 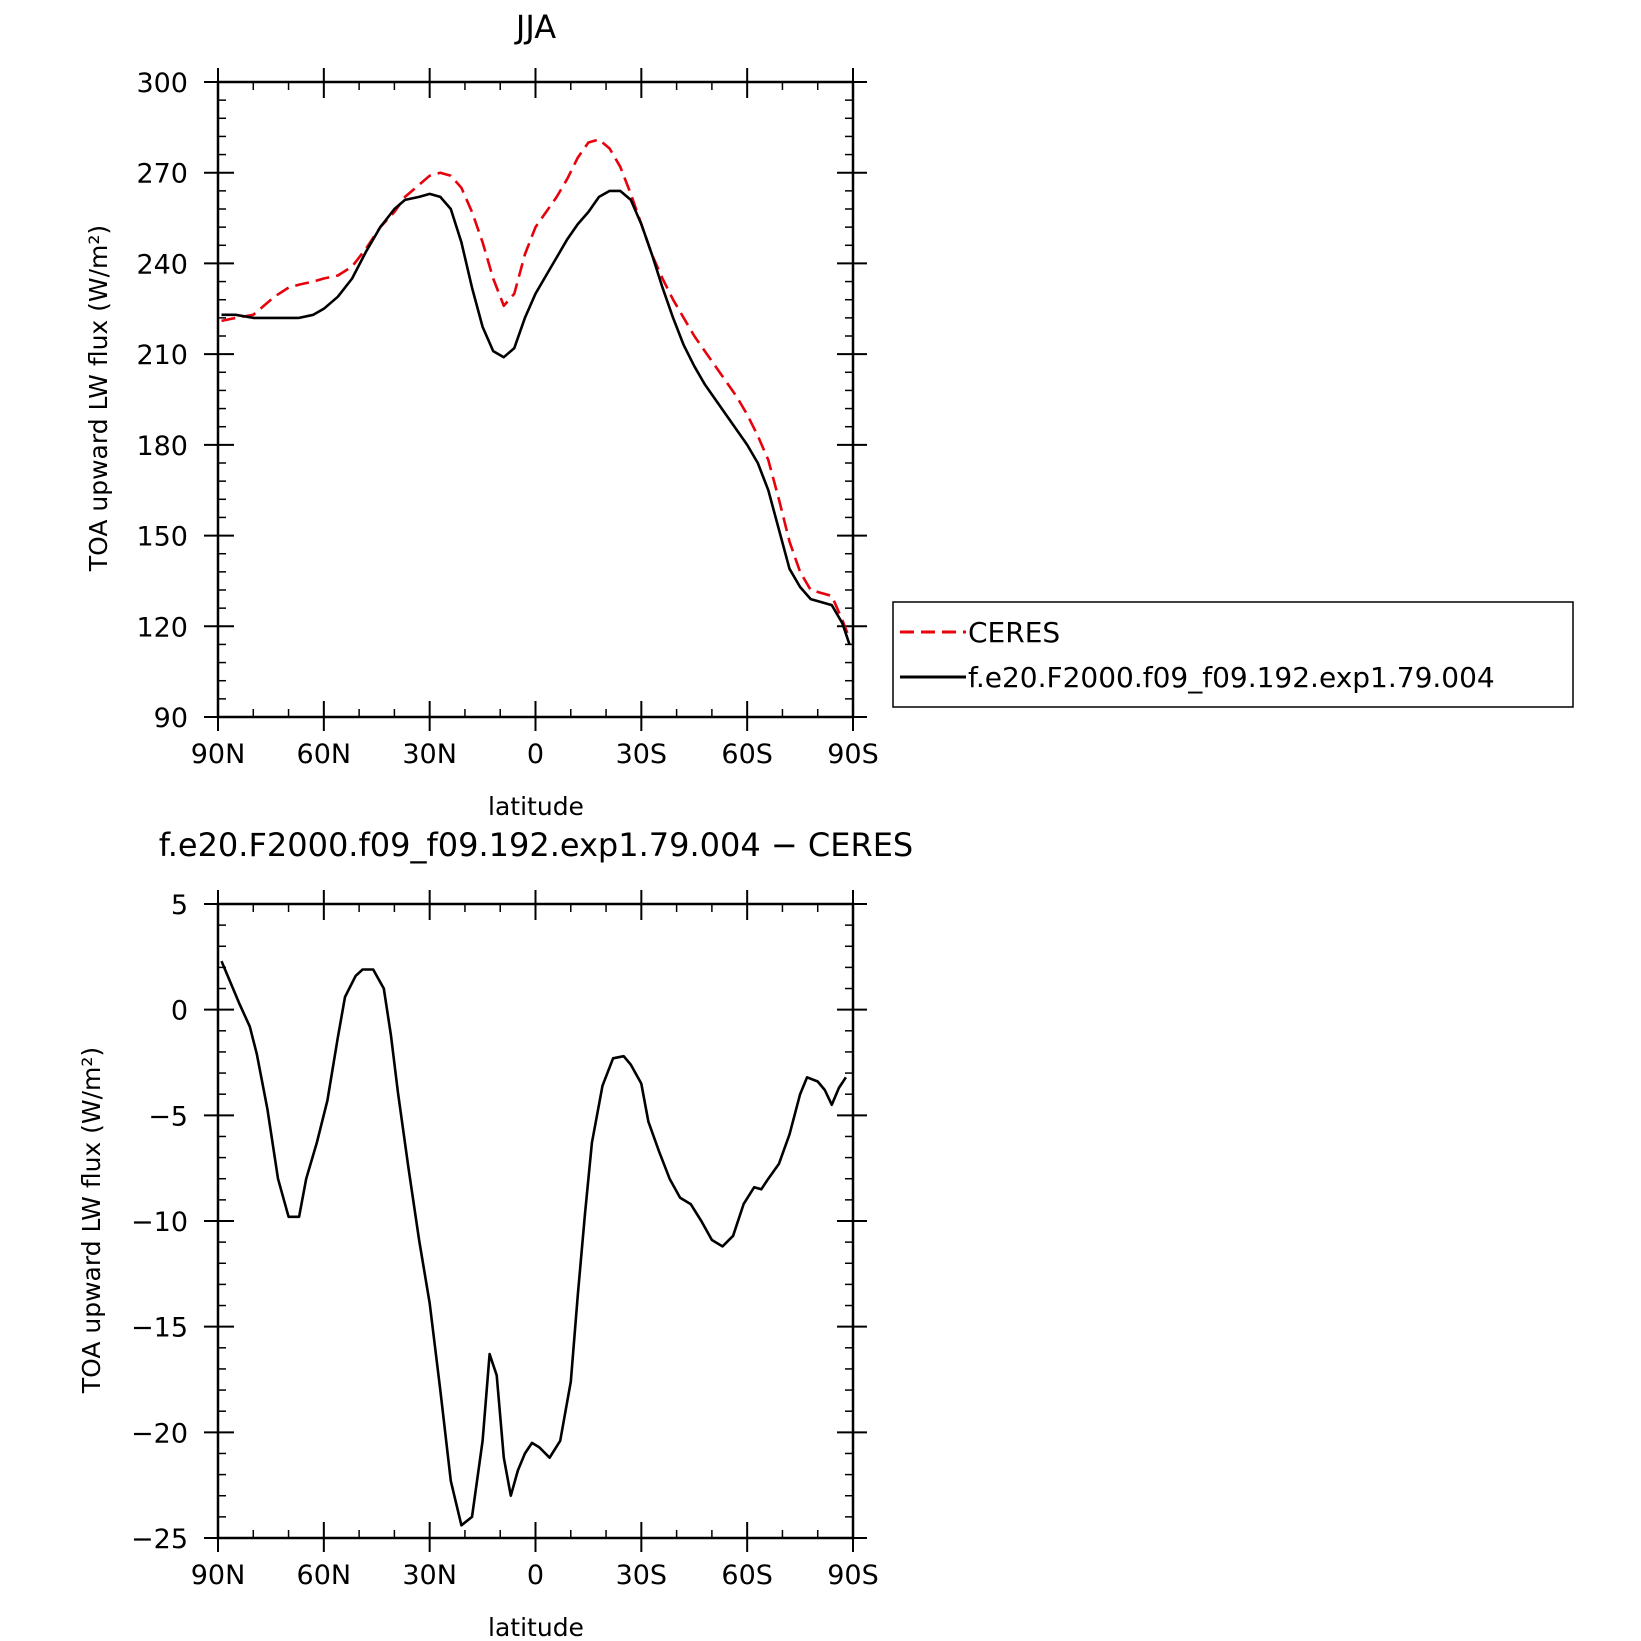 I want to click on top-panel-title: JJA, so click(x=535, y=27).